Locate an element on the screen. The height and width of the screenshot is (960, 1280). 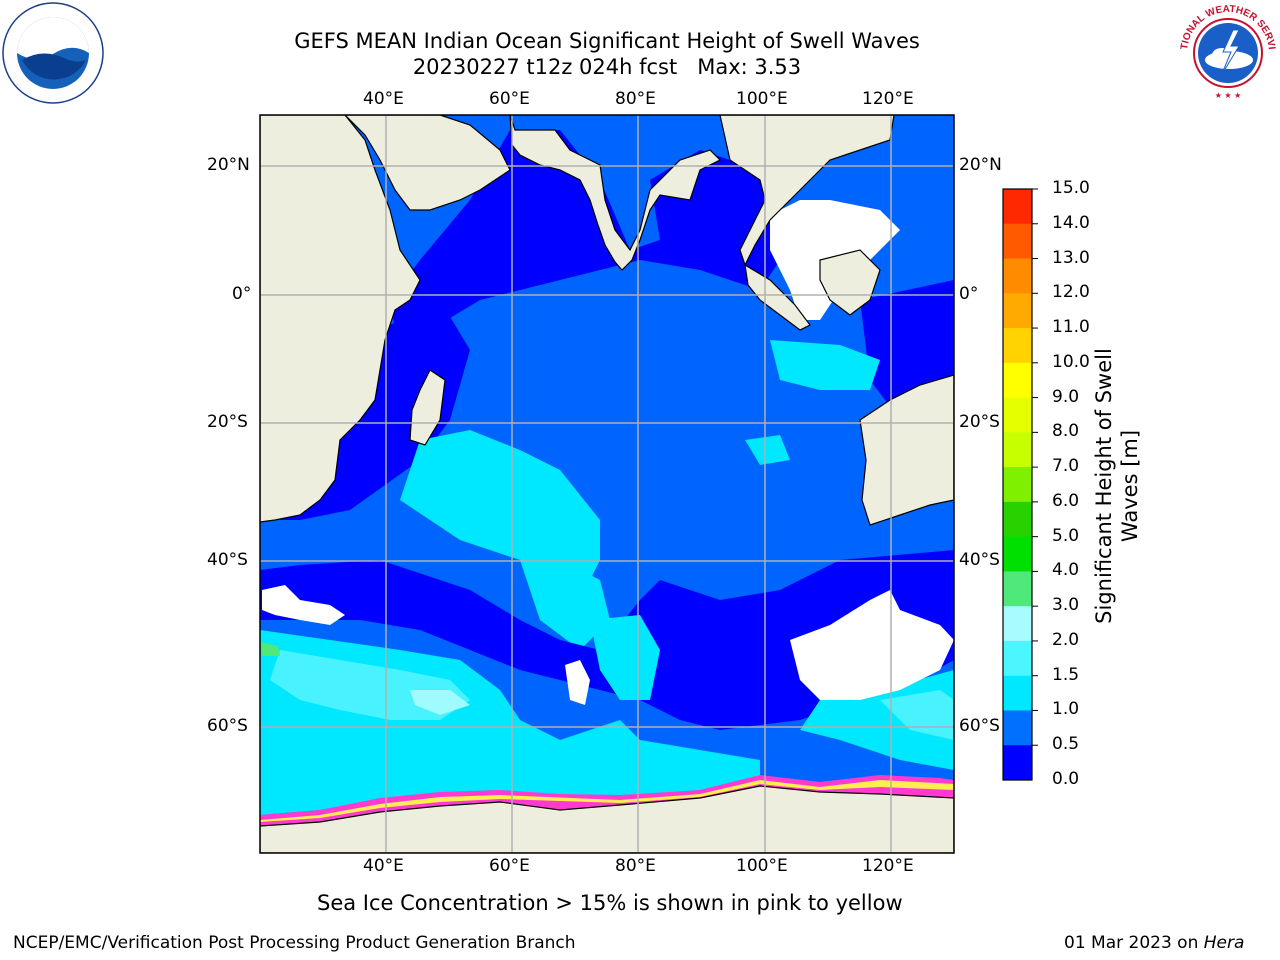
land-antarctica is located at coordinates (607, 819).